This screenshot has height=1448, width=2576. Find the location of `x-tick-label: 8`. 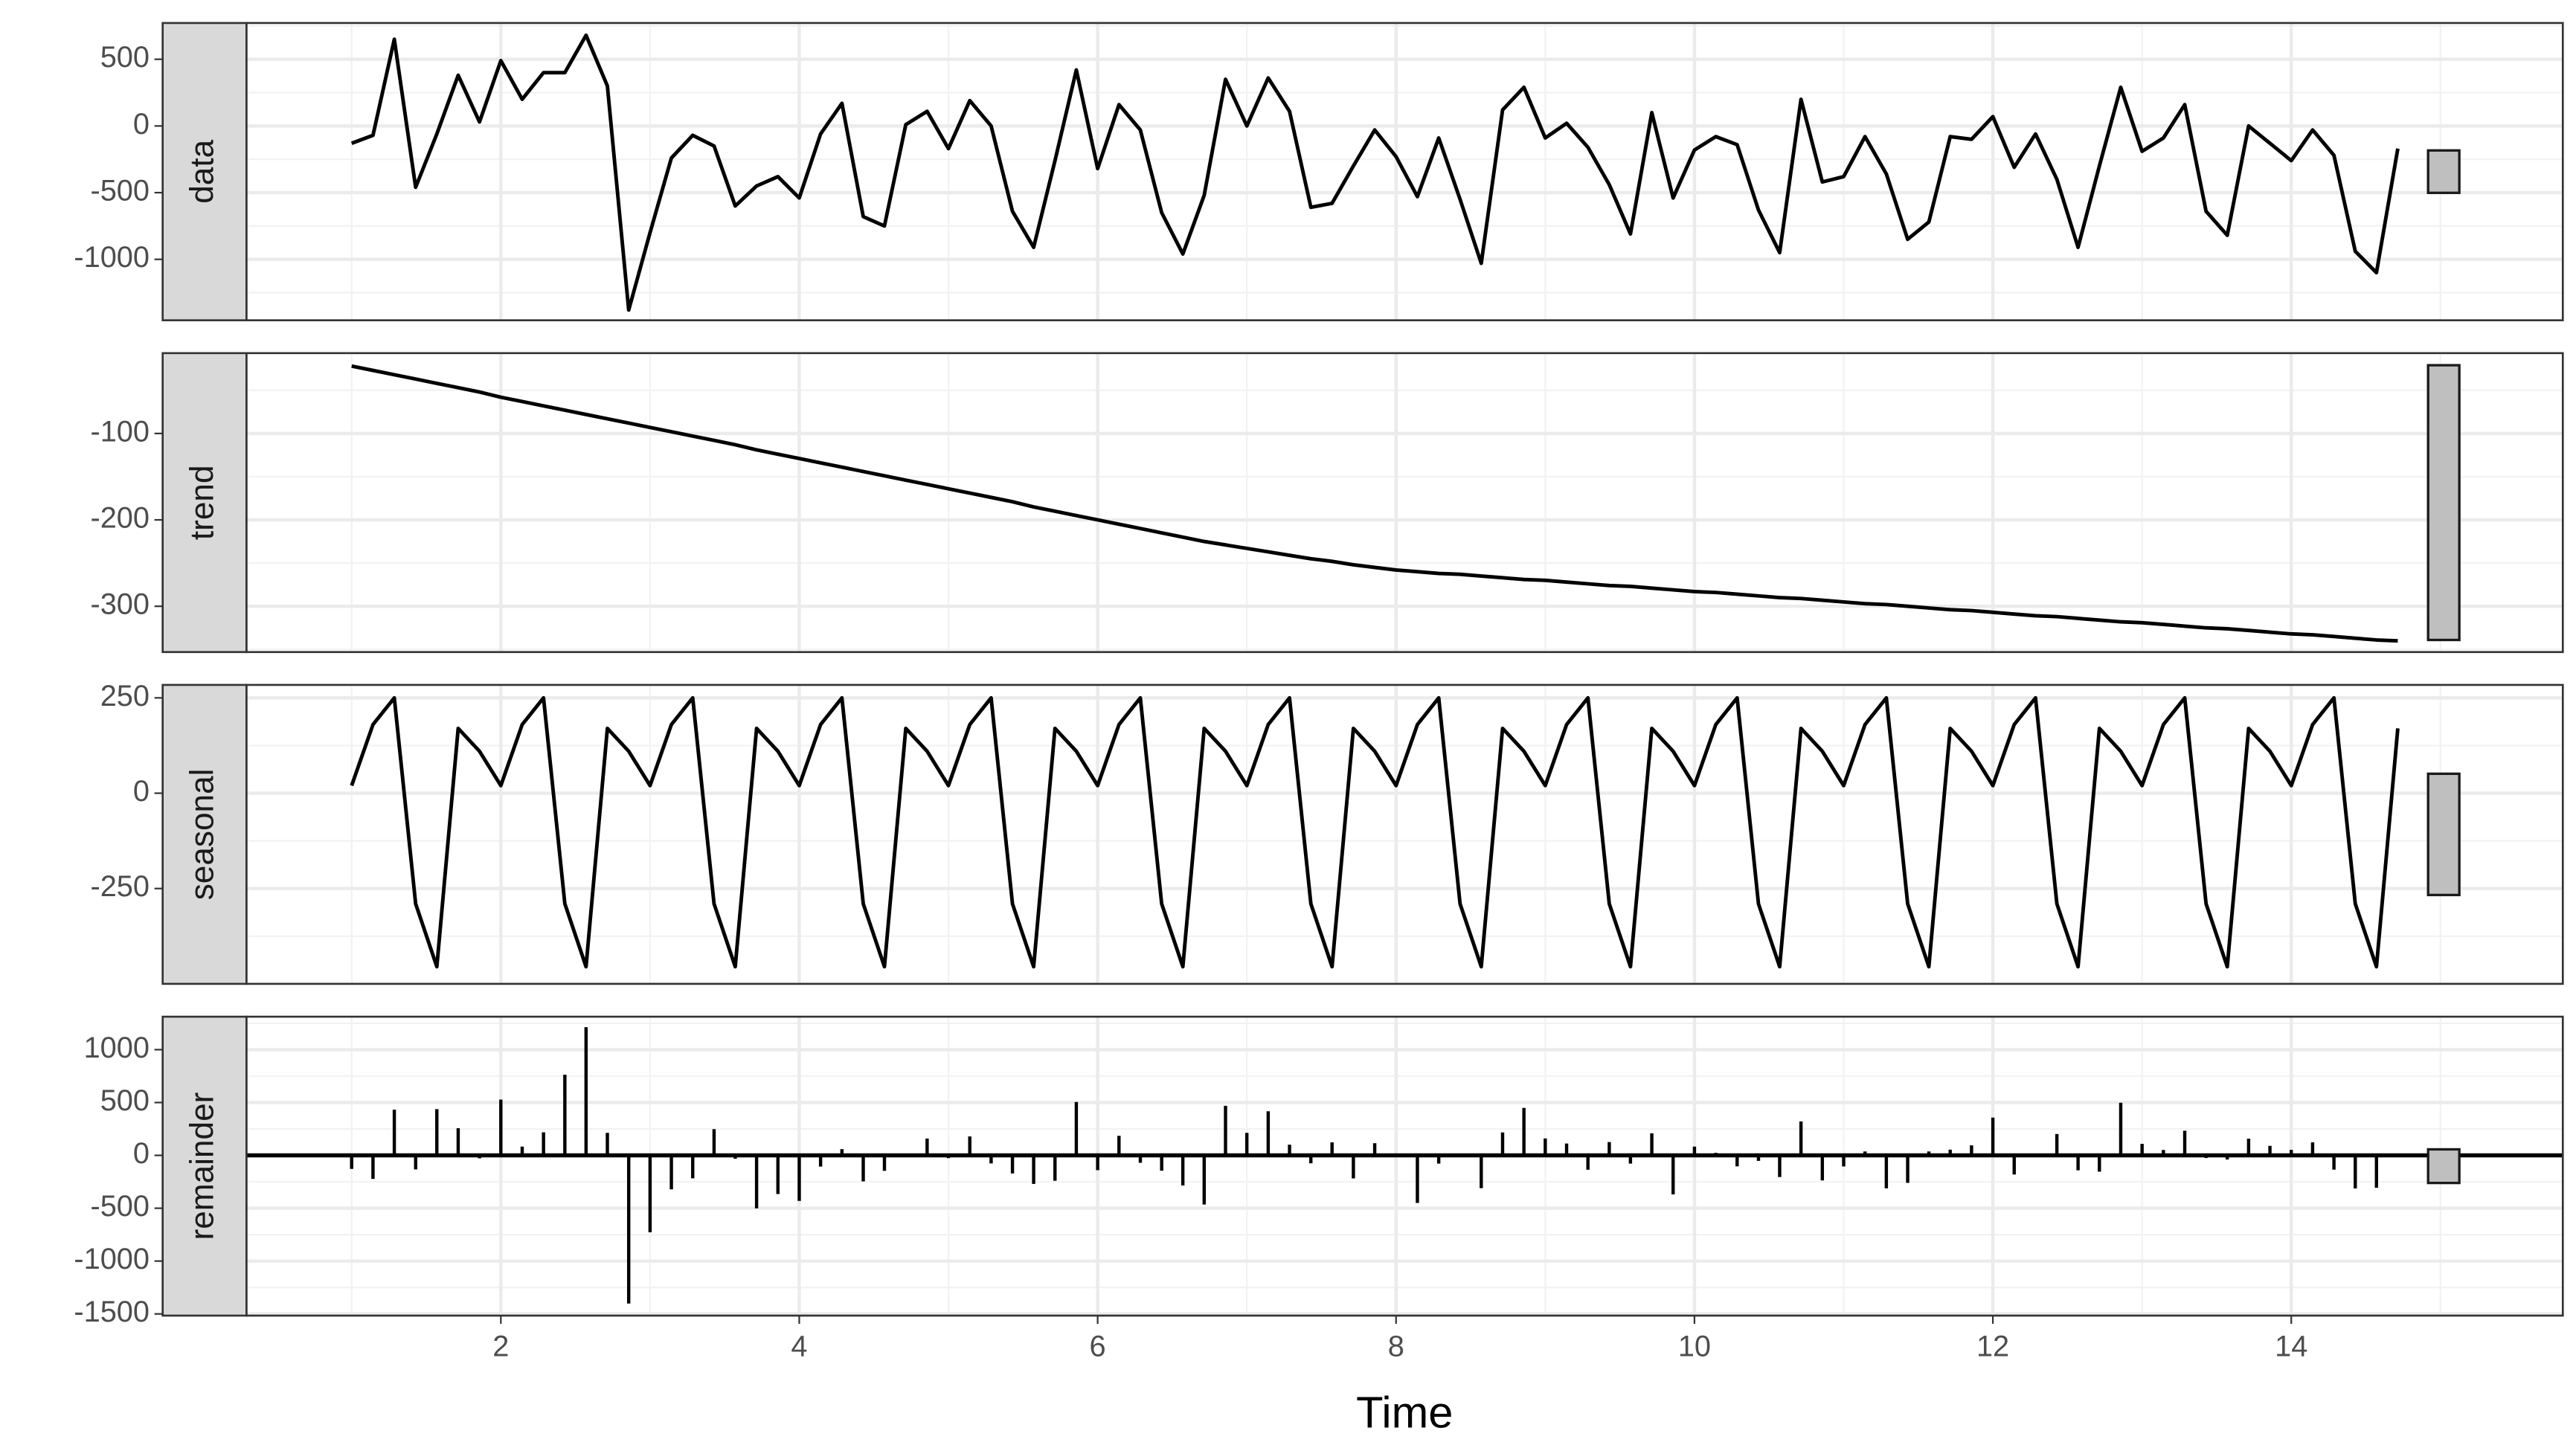

x-tick-label: 8 is located at coordinates (1396, 1346).